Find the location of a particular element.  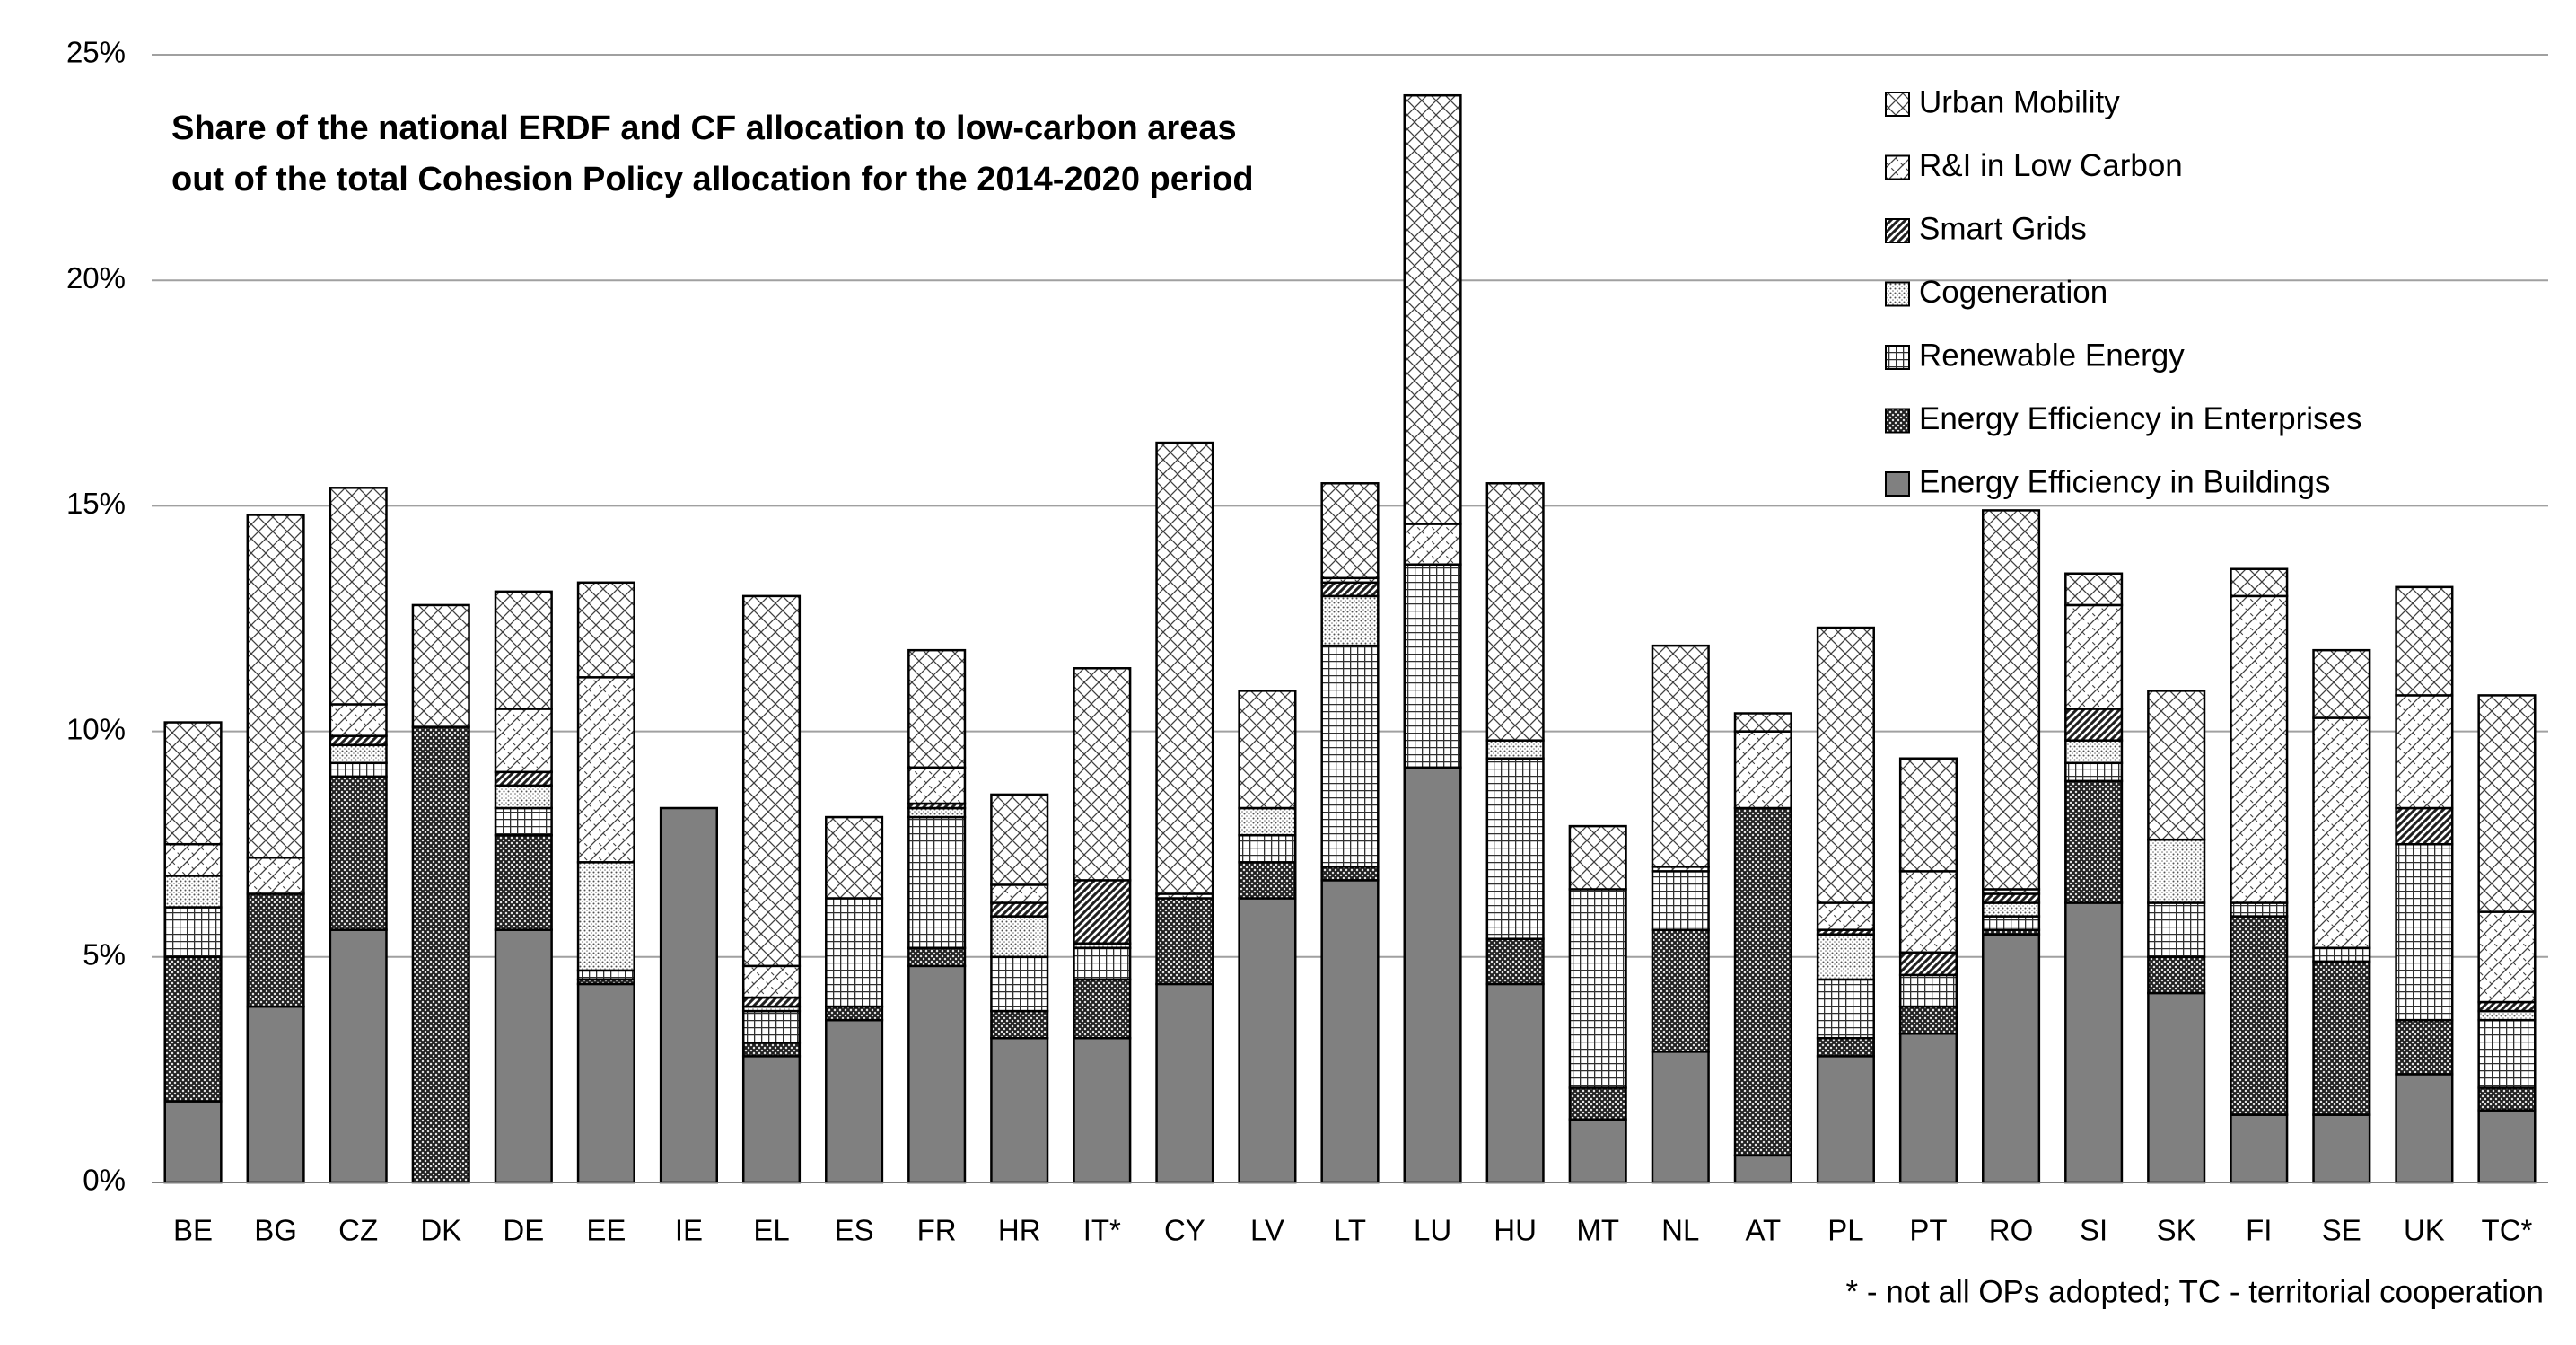

x-tick-label: MT is located at coordinates (1597, 1230).